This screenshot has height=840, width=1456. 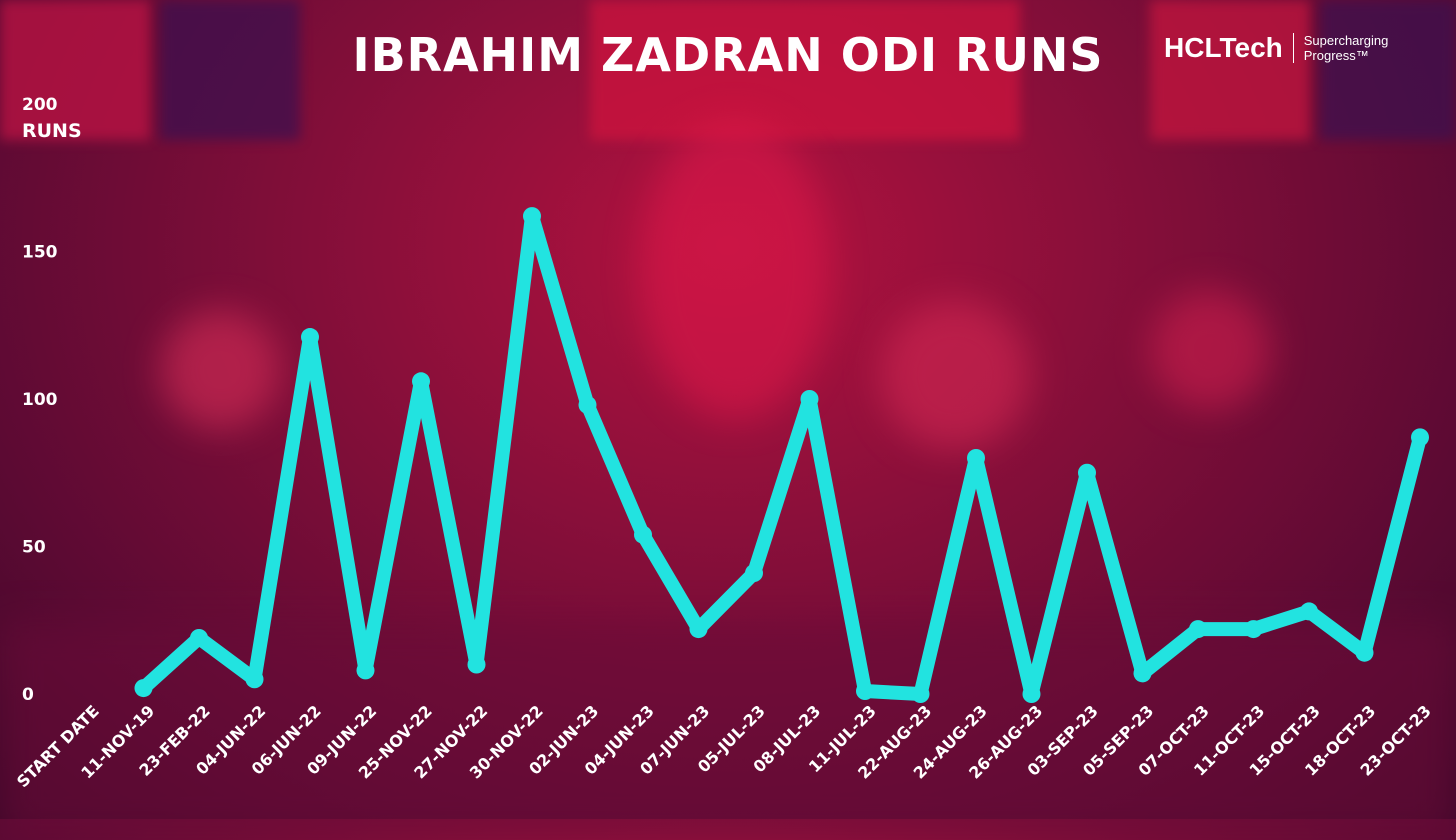 I want to click on brand-logo: HCLTech Supercharging Progress™, so click(x=1276, y=48).